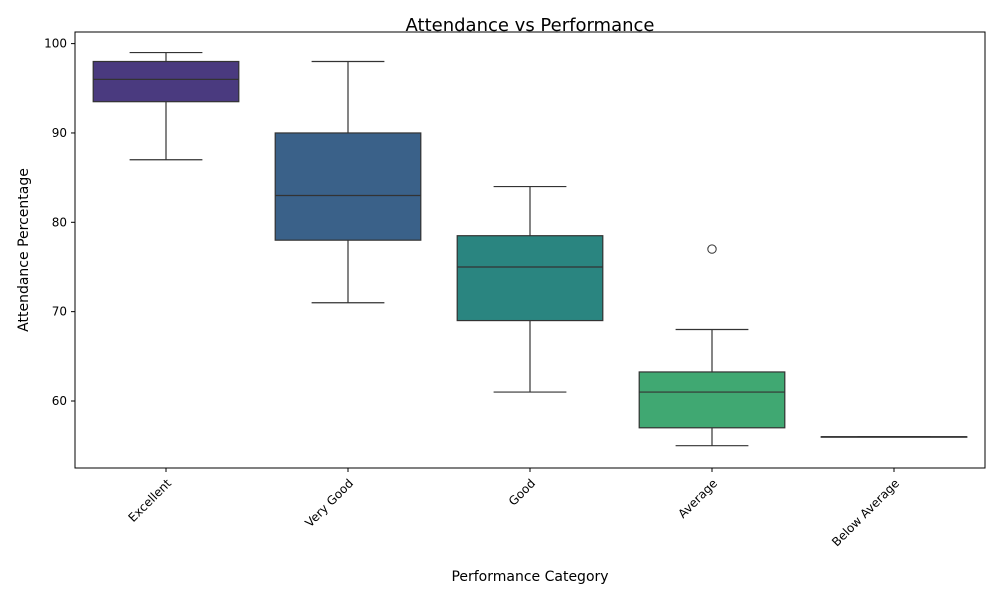 The height and width of the screenshot is (600, 1000). What do you see at coordinates (530, 25) in the screenshot?
I see `chart-title: Attendance vs Performance` at bounding box center [530, 25].